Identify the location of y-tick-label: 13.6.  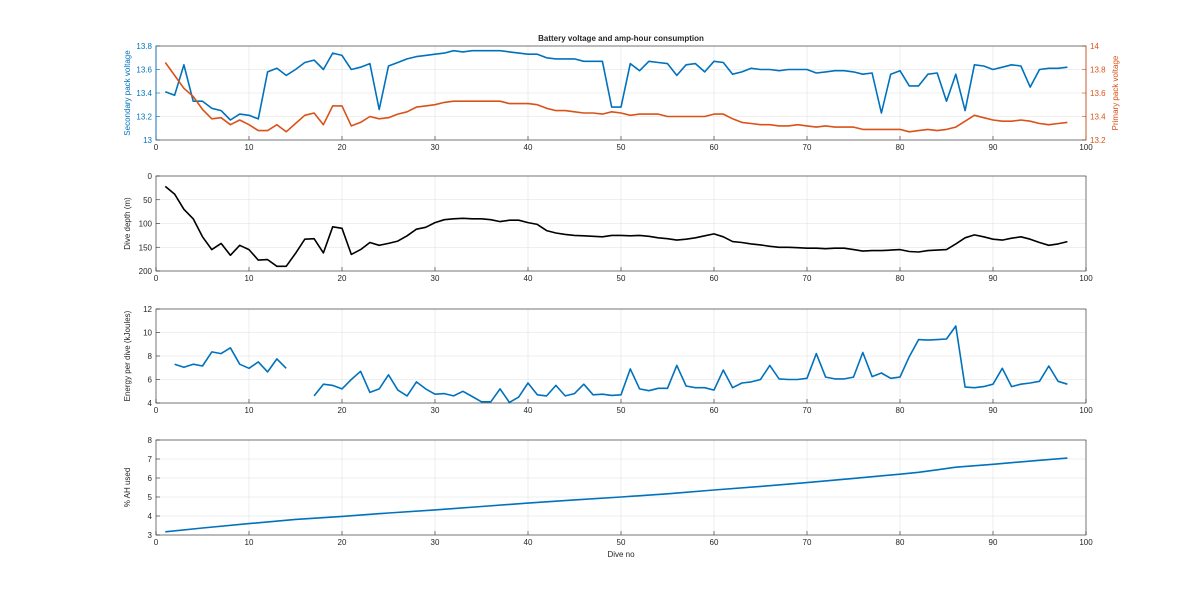
(144, 70).